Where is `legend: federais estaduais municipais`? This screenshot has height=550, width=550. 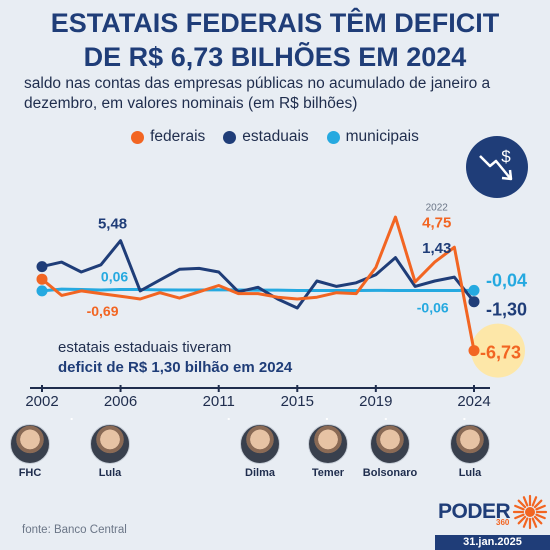
legend: federais estaduais municipais is located at coordinates (275, 137).